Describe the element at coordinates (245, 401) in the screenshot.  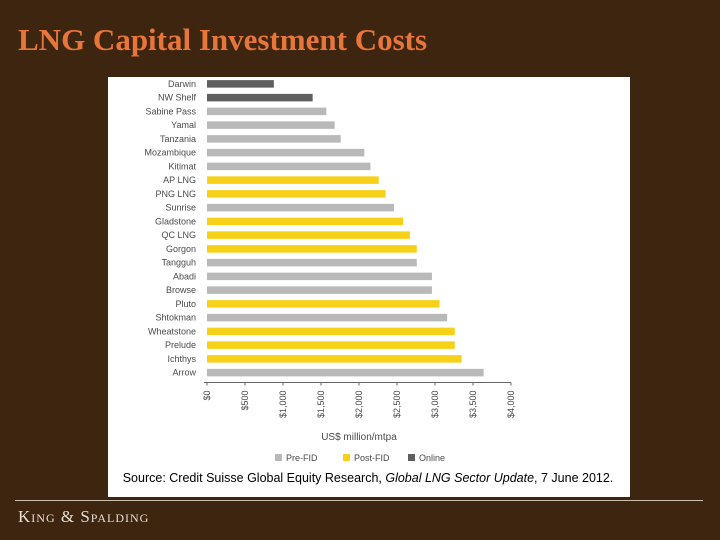
I see `x-tick-label: $500` at that location.